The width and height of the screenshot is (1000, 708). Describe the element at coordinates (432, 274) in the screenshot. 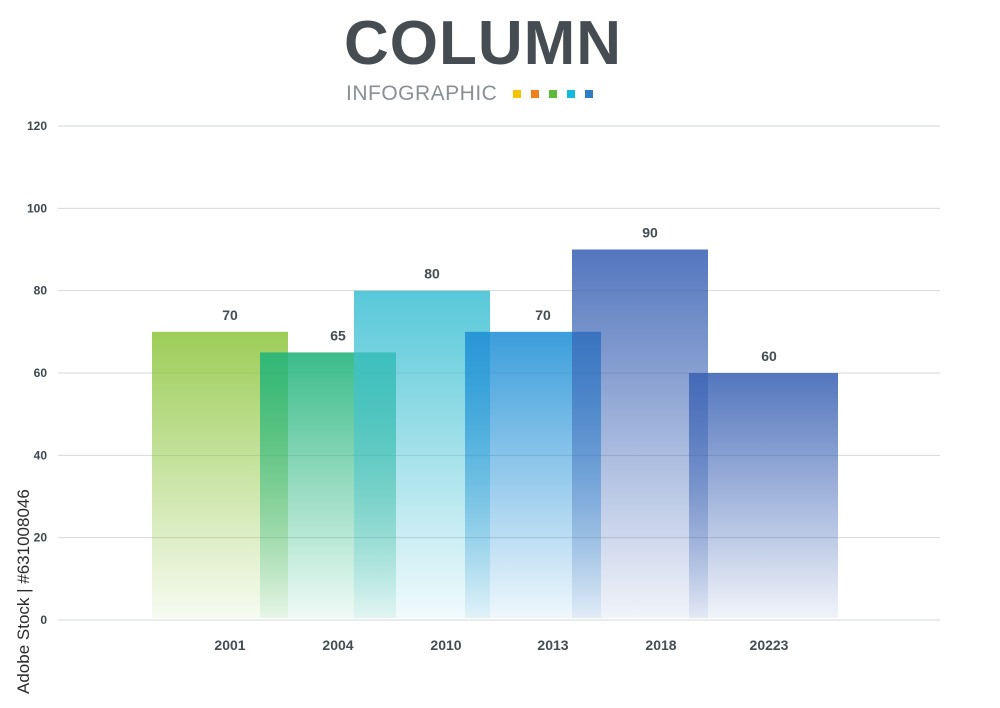

I see `data-label-2010: 80` at that location.